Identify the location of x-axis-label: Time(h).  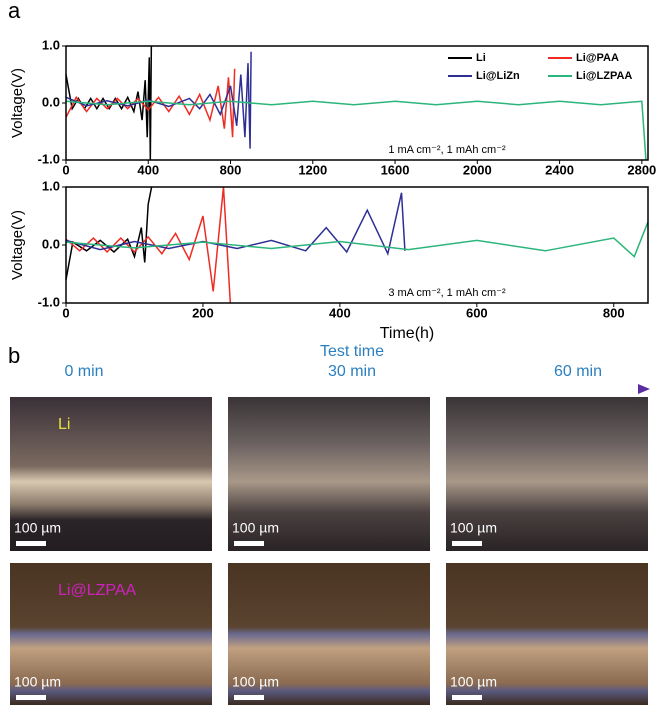
(407, 333).